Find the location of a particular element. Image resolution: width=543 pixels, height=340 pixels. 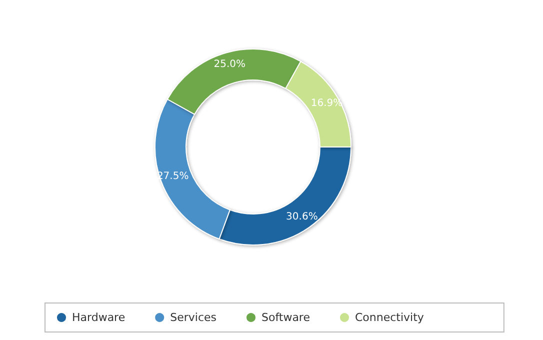

legend-label: Hardware is located at coordinates (99, 317).